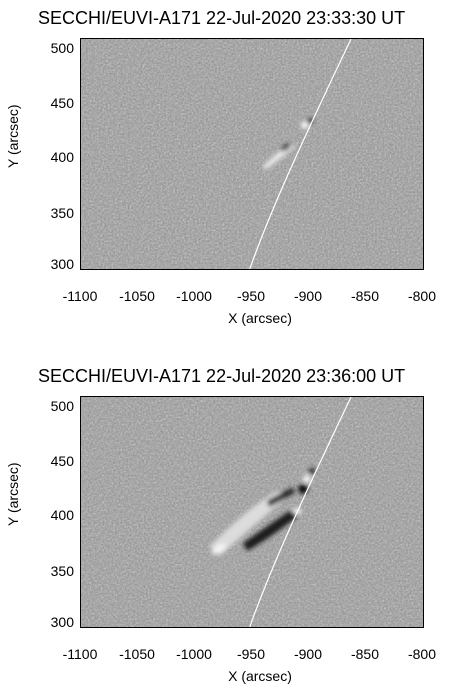 The height and width of the screenshot is (684, 468). I want to click on panel-title: SECCHI/EUVI-A171 22-Jul-2020 23:36:00 UT, so click(222, 376).